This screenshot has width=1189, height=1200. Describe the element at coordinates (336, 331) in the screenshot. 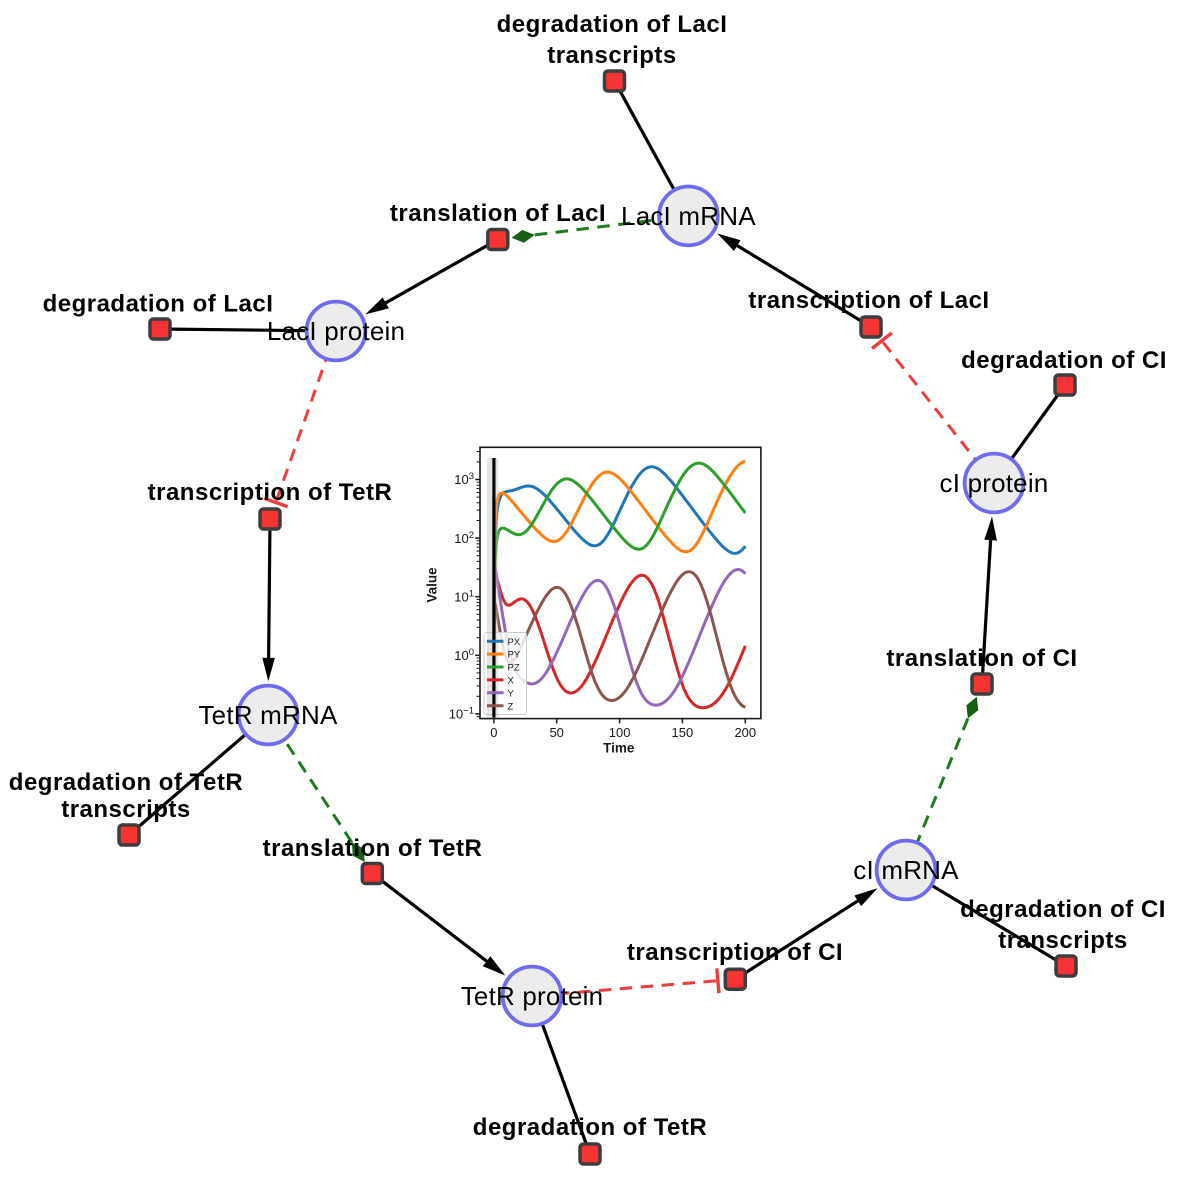

I see `svg-text: LacI protein` at that location.